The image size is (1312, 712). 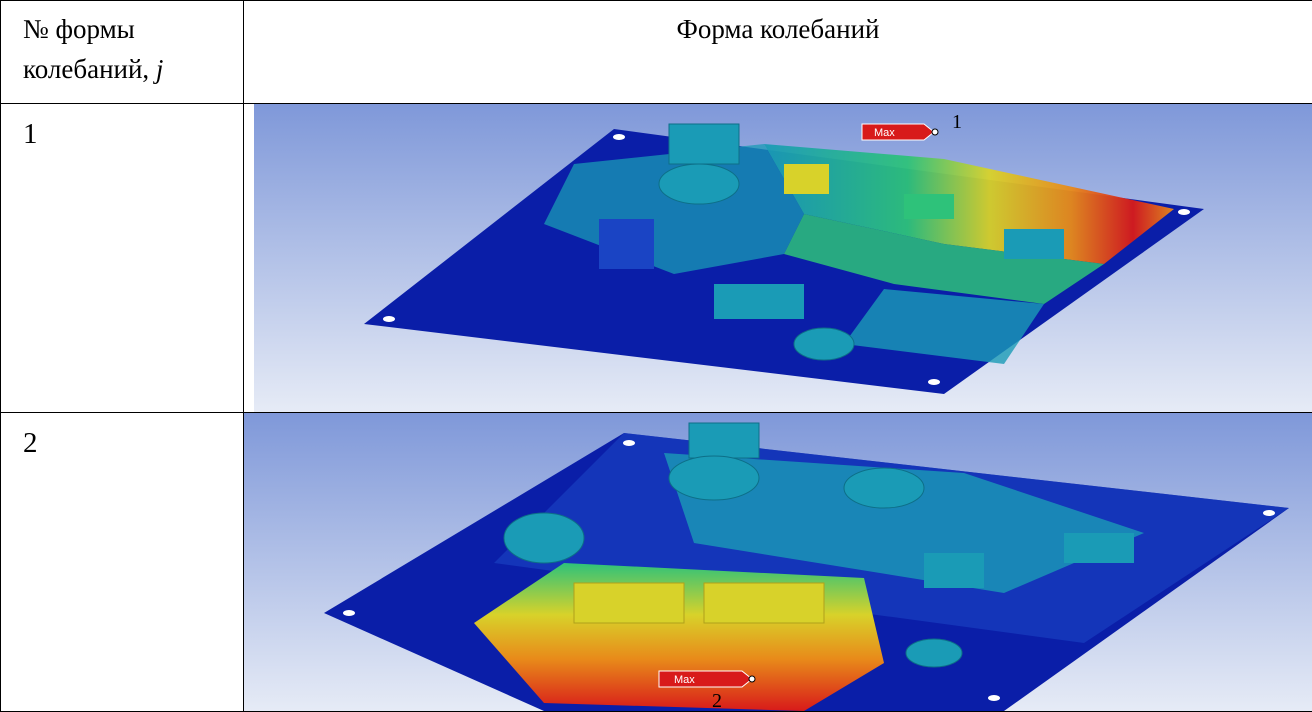 What do you see at coordinates (122, 562) in the screenshot?
I see `mode-number-cell: 2` at bounding box center [122, 562].